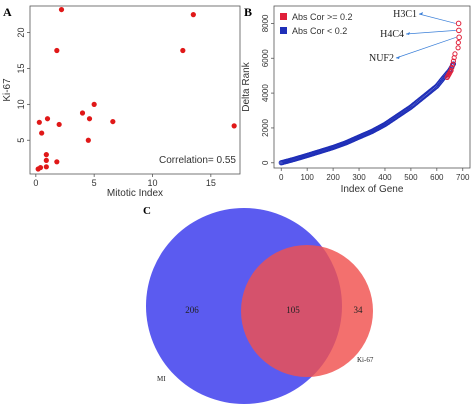 This screenshot has height=409, width=474. I want to click on panel-b-y-tick-label: 2000, so click(265, 127).